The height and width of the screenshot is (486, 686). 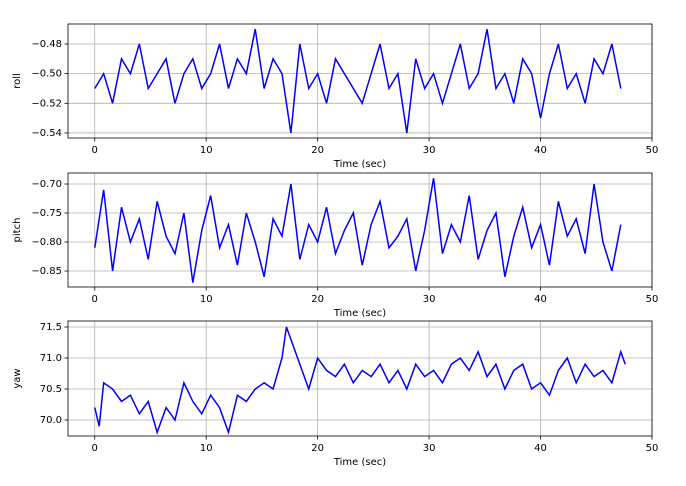 I want to click on y-axis-label: yaw, so click(x=17, y=378).